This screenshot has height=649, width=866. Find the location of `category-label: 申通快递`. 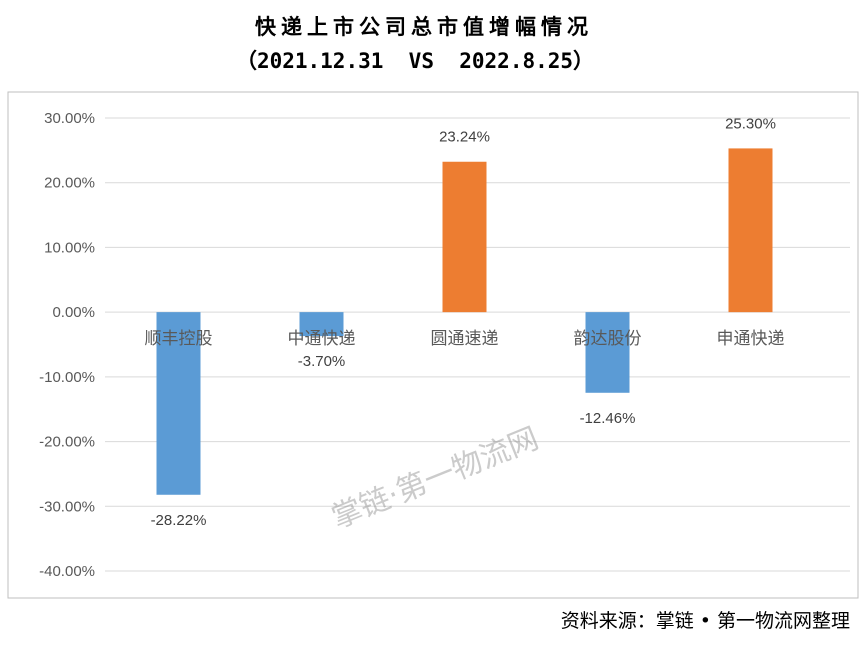

category-label: 申通快递 is located at coordinates (751, 339).